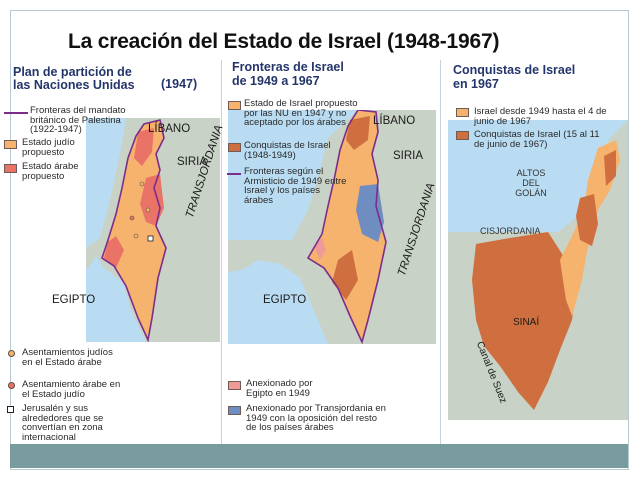 The image size is (638, 479). I want to click on jewish-state-proposed, so click(134, 230).